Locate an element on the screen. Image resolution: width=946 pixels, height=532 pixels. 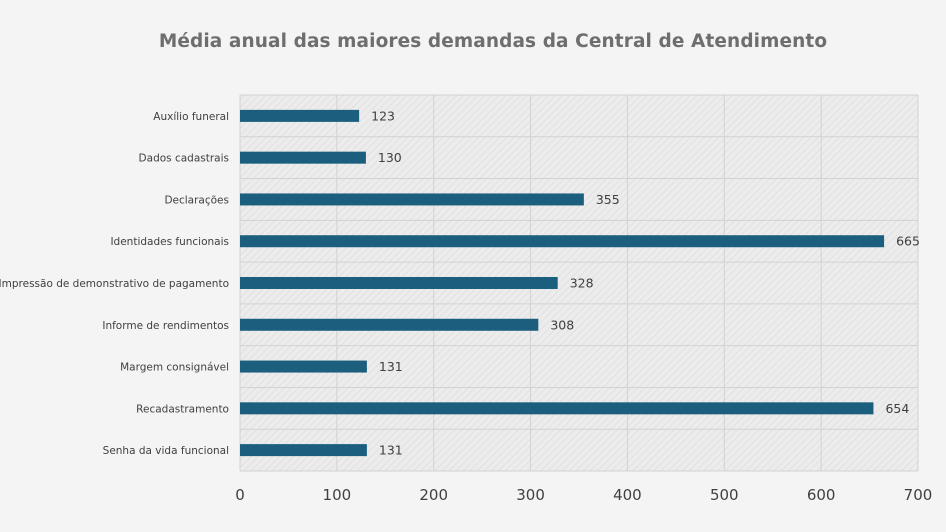
x-tick-label: 300 is located at coordinates (530, 495).